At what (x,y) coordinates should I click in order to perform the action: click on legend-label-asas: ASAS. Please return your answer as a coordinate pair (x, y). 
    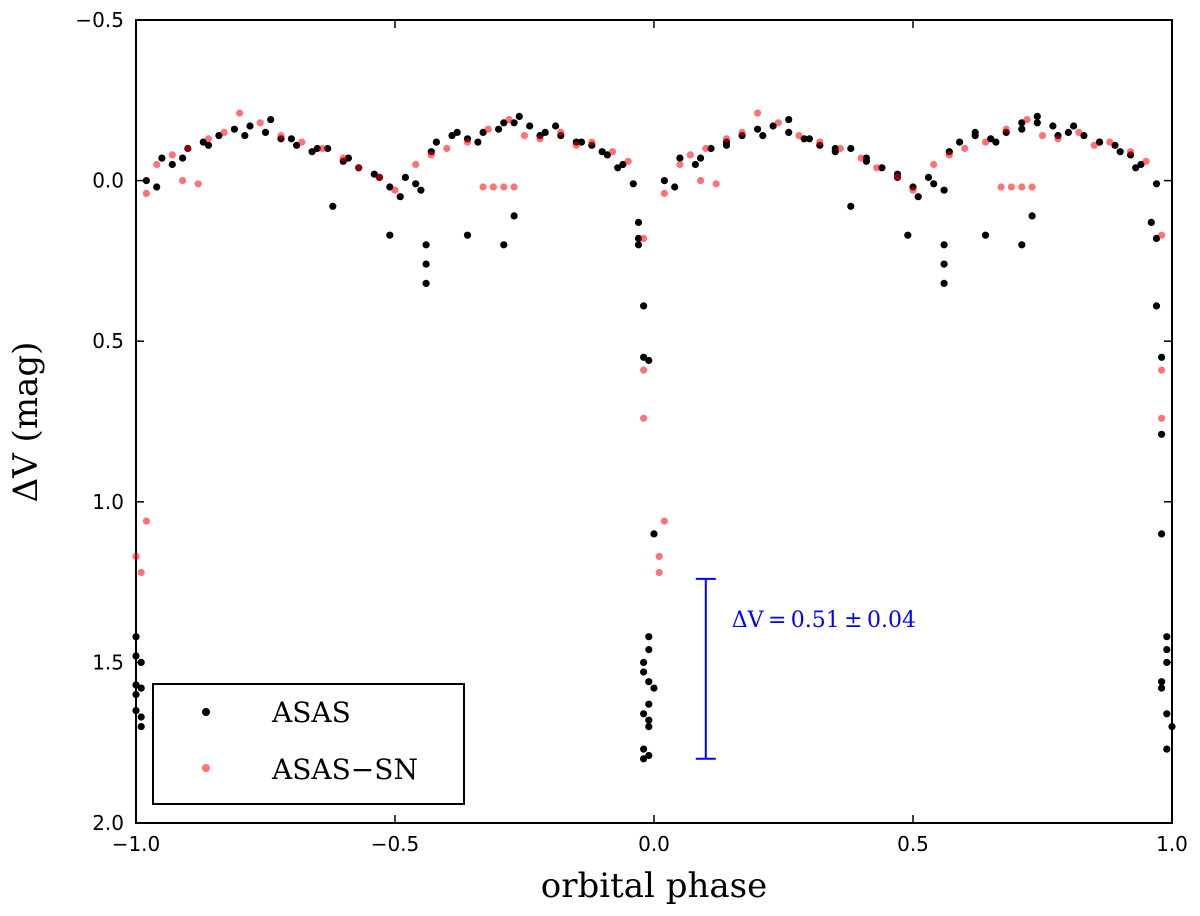
    Looking at the image, I should click on (311, 712).